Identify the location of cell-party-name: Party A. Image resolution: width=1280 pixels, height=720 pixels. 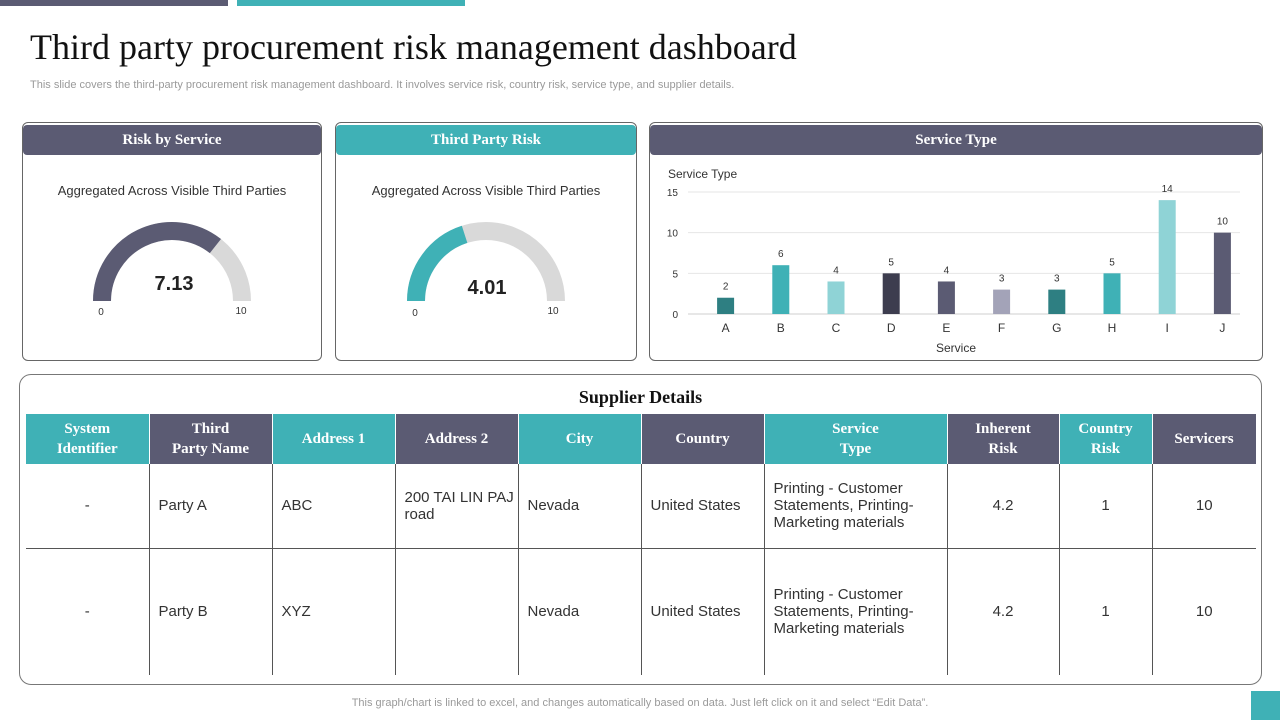
(211, 506).